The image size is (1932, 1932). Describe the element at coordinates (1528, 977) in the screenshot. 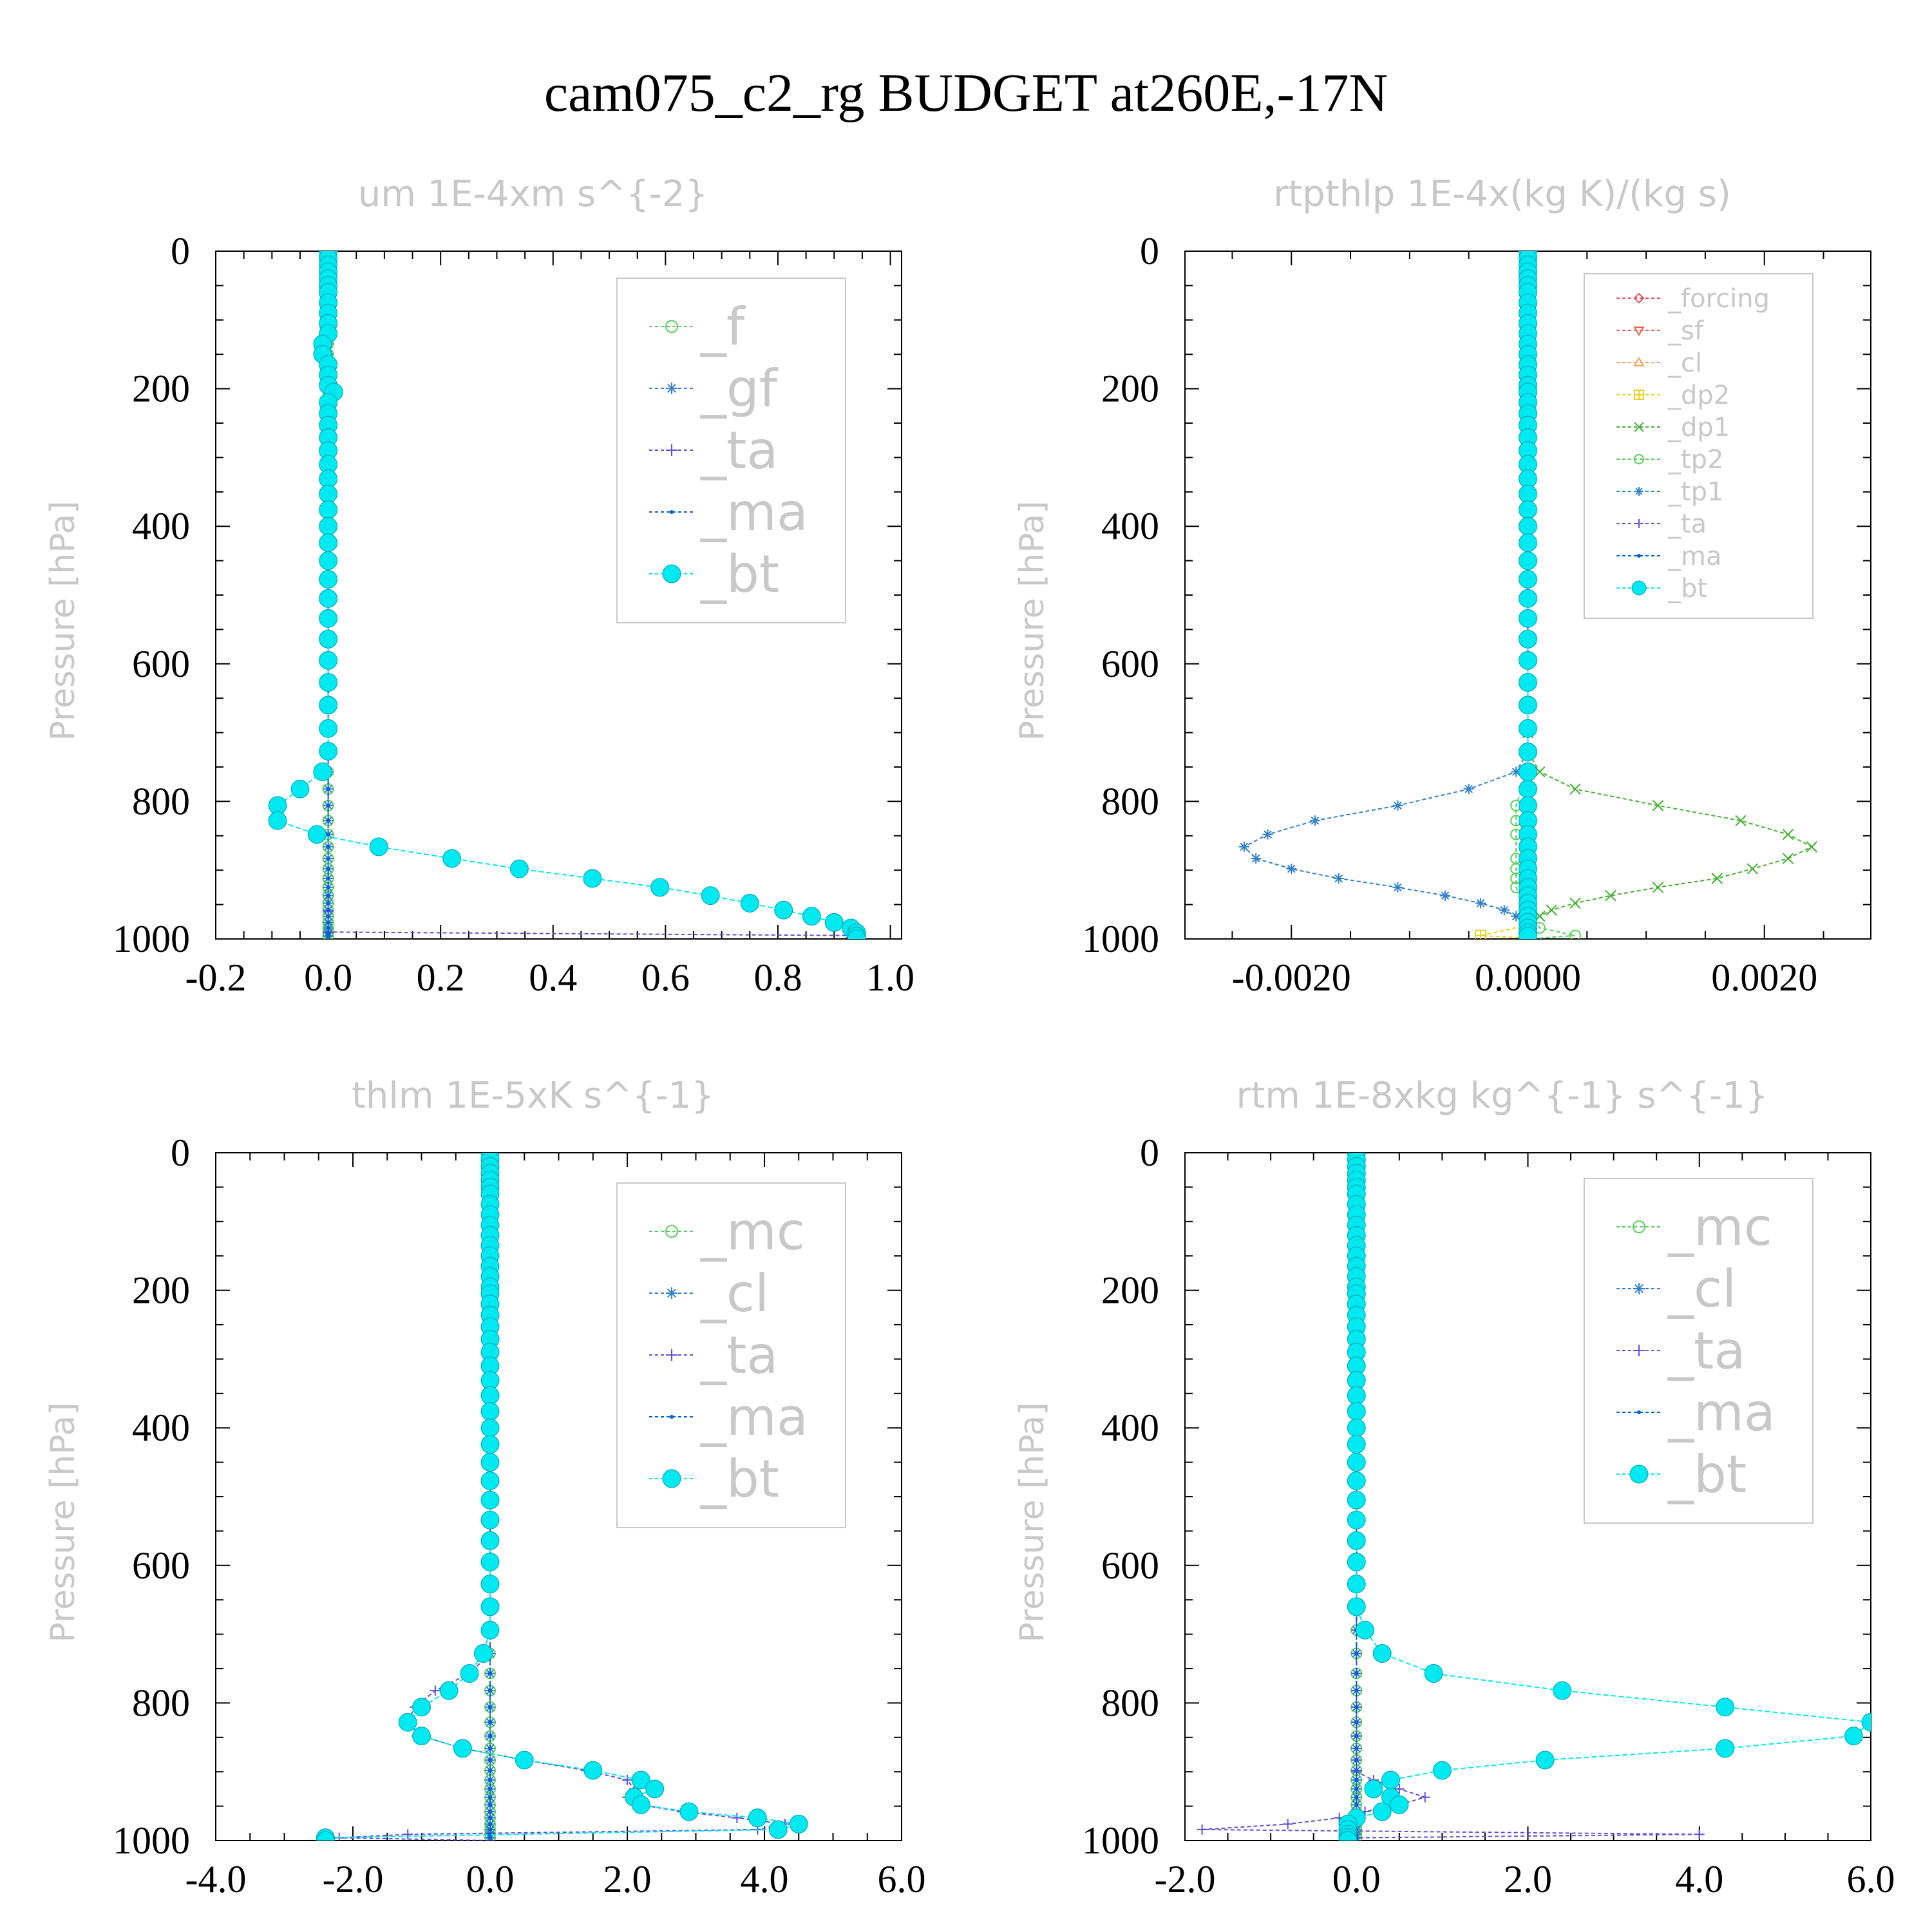

I see `x-tick-label: 0.0000` at that location.